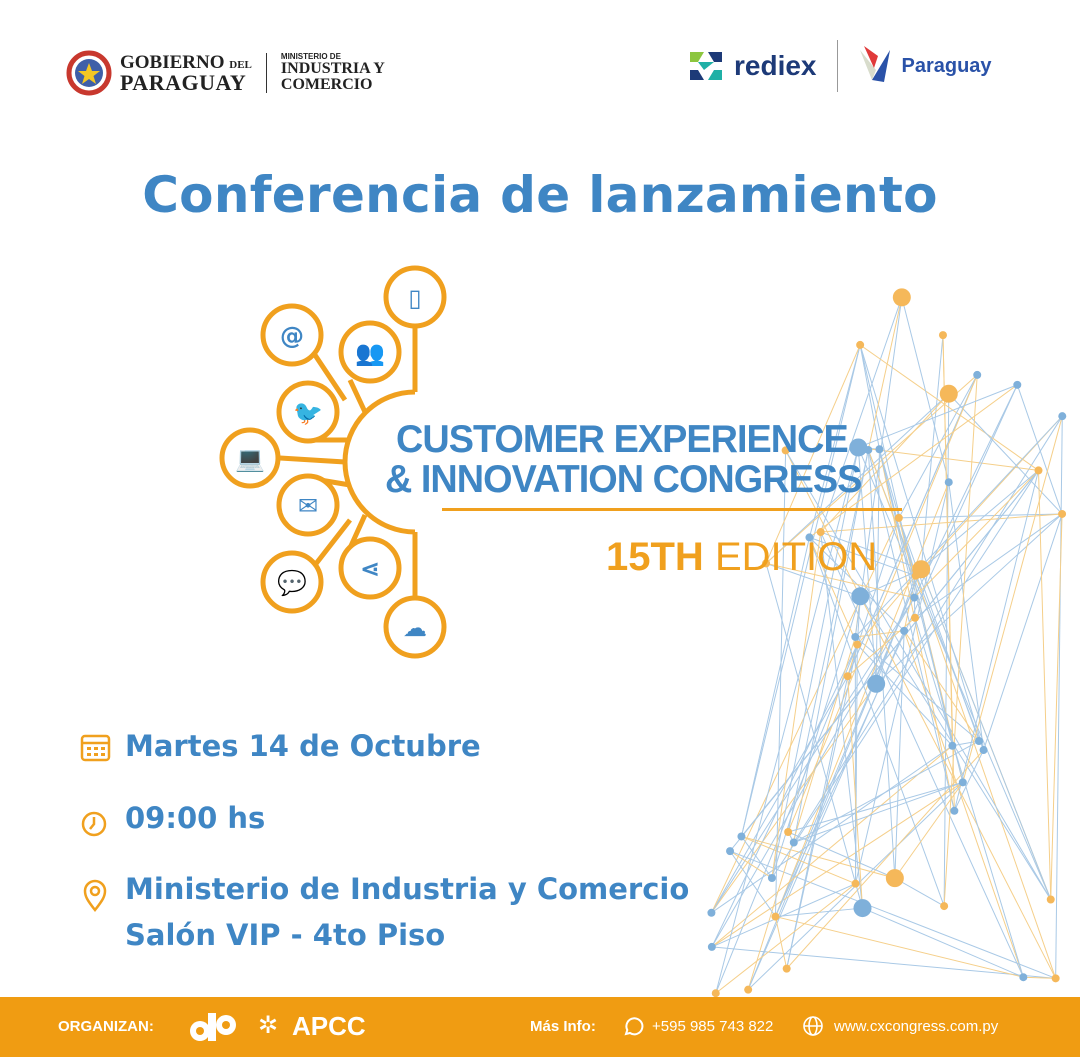 Image resolution: width=1080 pixels, height=1057 pixels. I want to click on congress-logo-graphic: ▯ @ 👥 🐦 💻 ✉ 💬 ⋖ ☁, so click(333, 462).